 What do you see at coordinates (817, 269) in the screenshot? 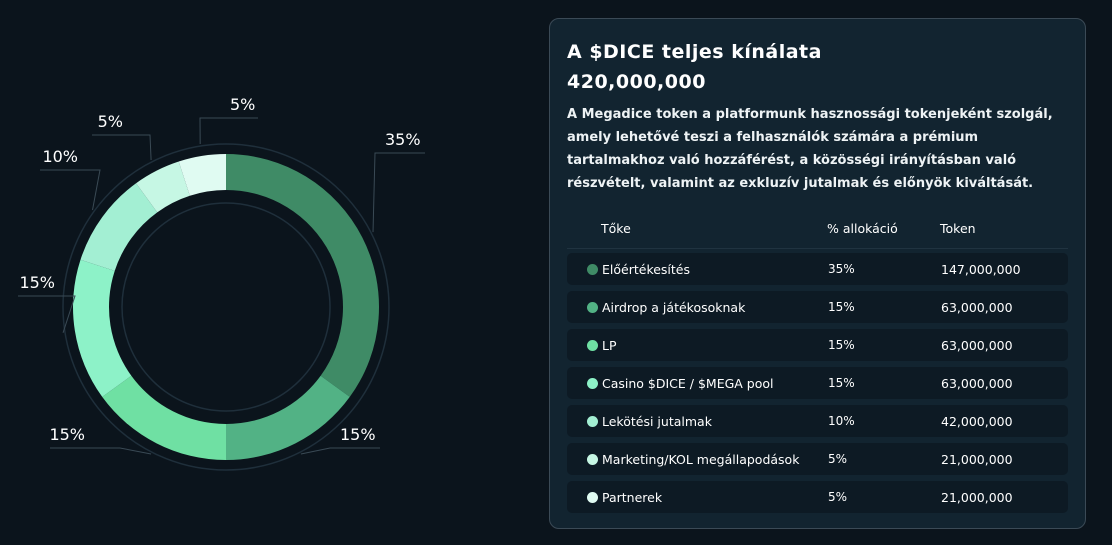
I see `table-row: Előértékesítés 35% 147,000,000` at bounding box center [817, 269].